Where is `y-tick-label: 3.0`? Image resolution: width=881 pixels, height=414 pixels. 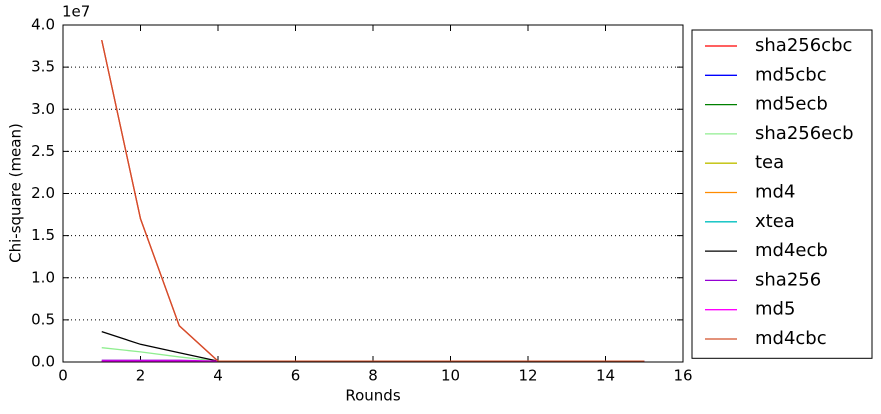
y-tick-label: 3.0 is located at coordinates (43, 109).